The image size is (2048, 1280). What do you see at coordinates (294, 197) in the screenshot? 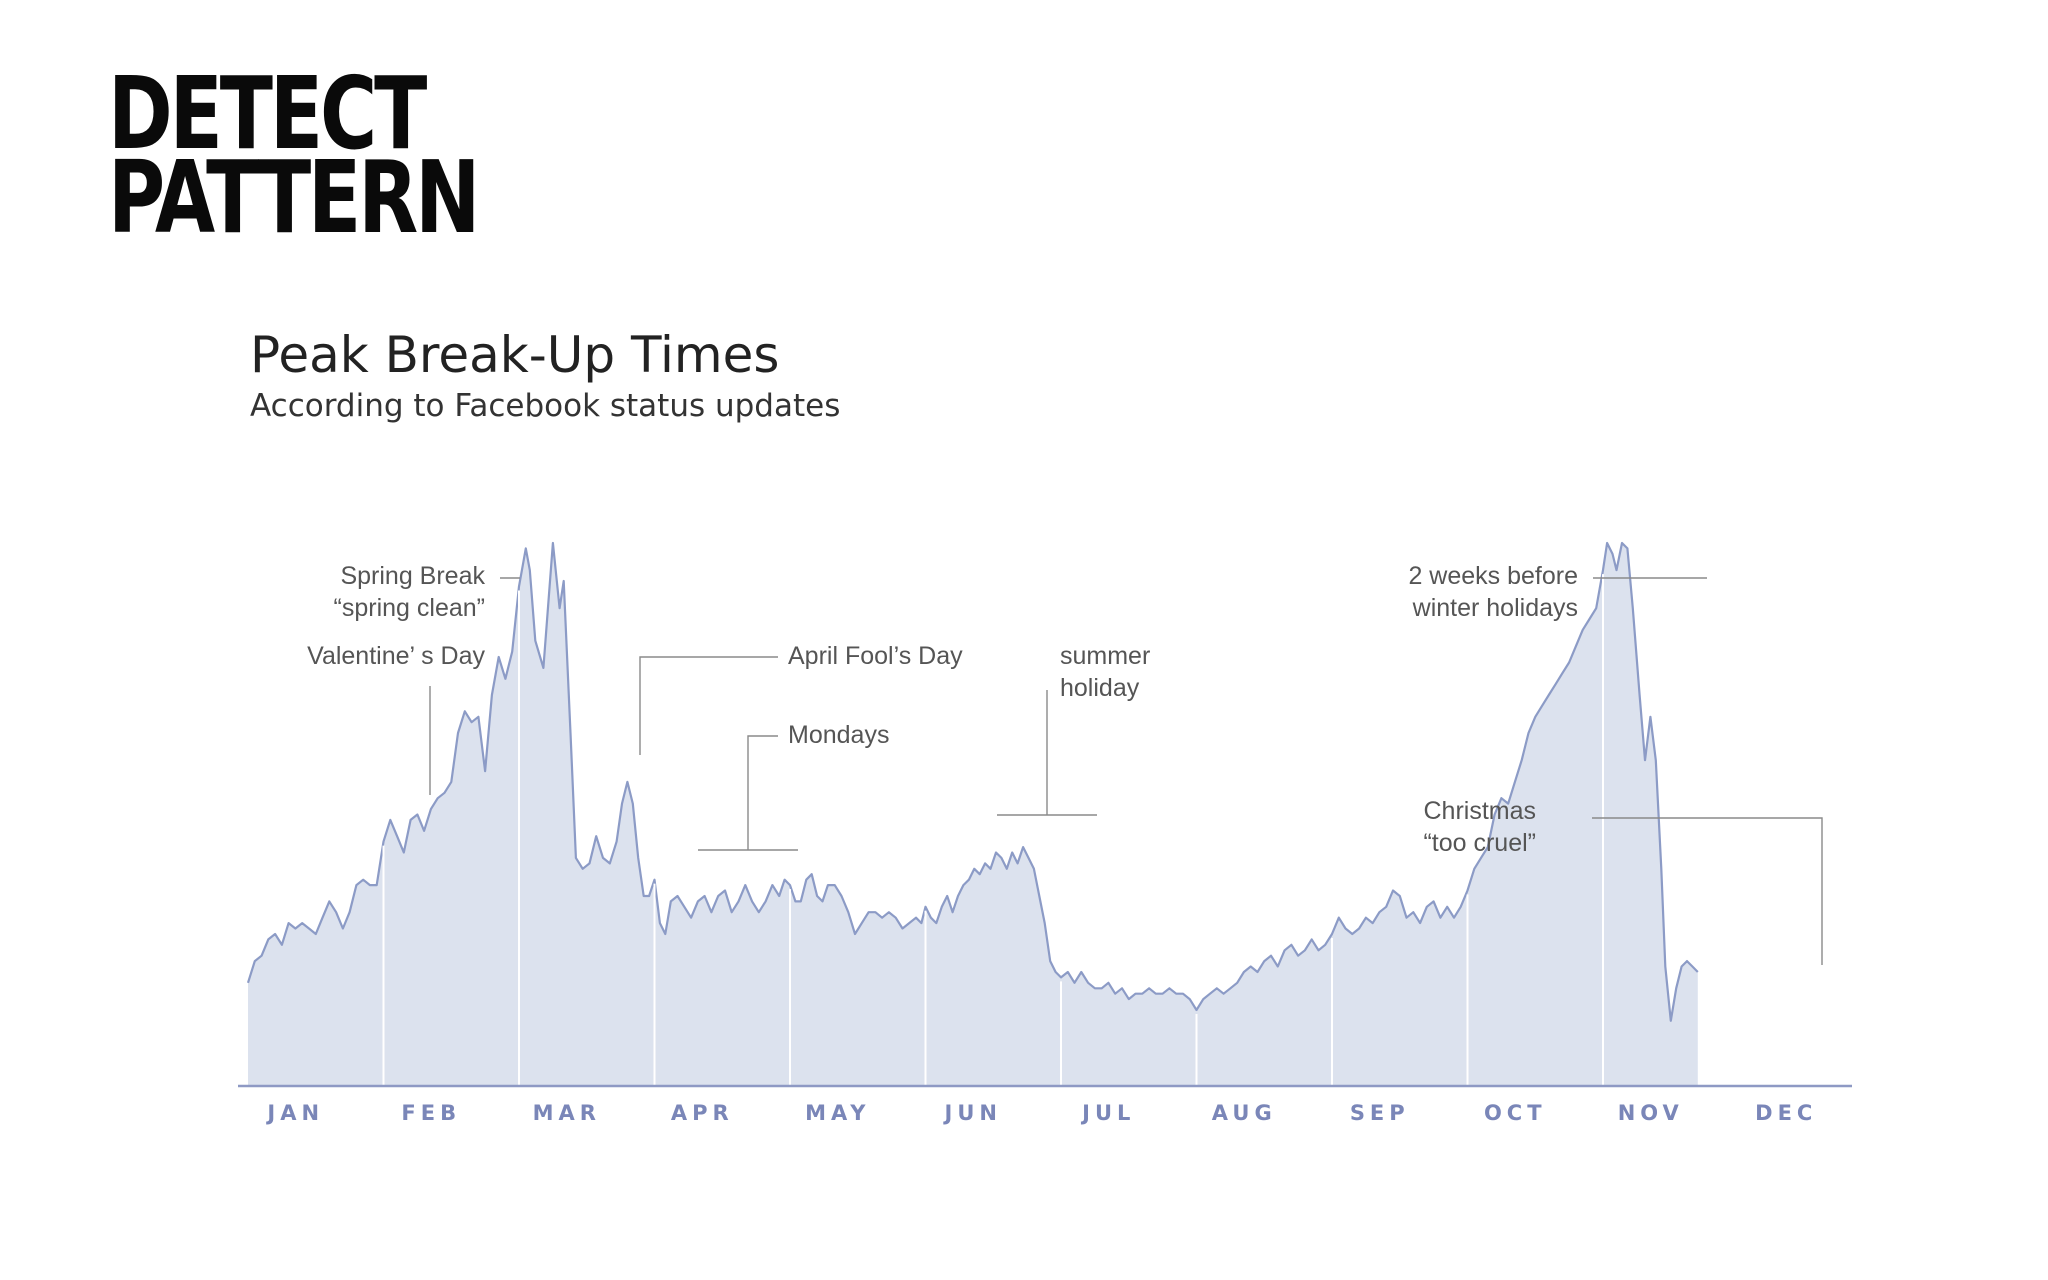
I see `headline-line-2: PATTERN` at bounding box center [294, 197].